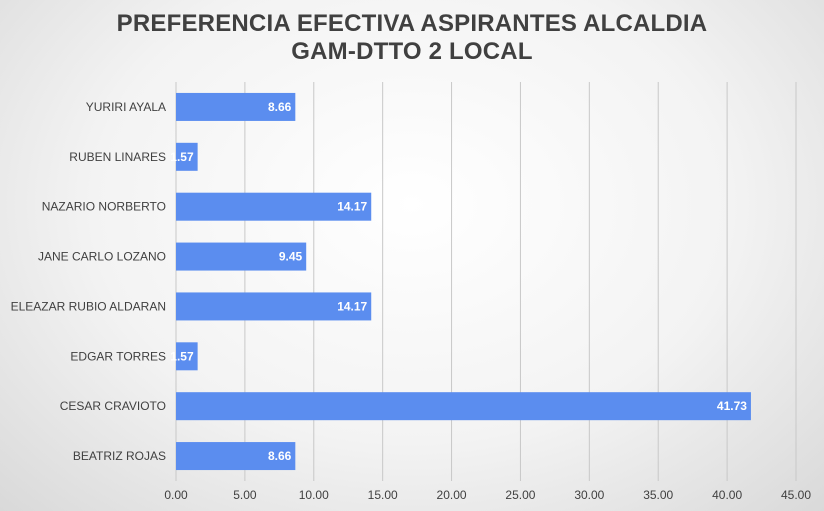 Image resolution: width=824 pixels, height=511 pixels. Describe the element at coordinates (589, 495) in the screenshot. I see `x-tick-label: 30.00` at that location.